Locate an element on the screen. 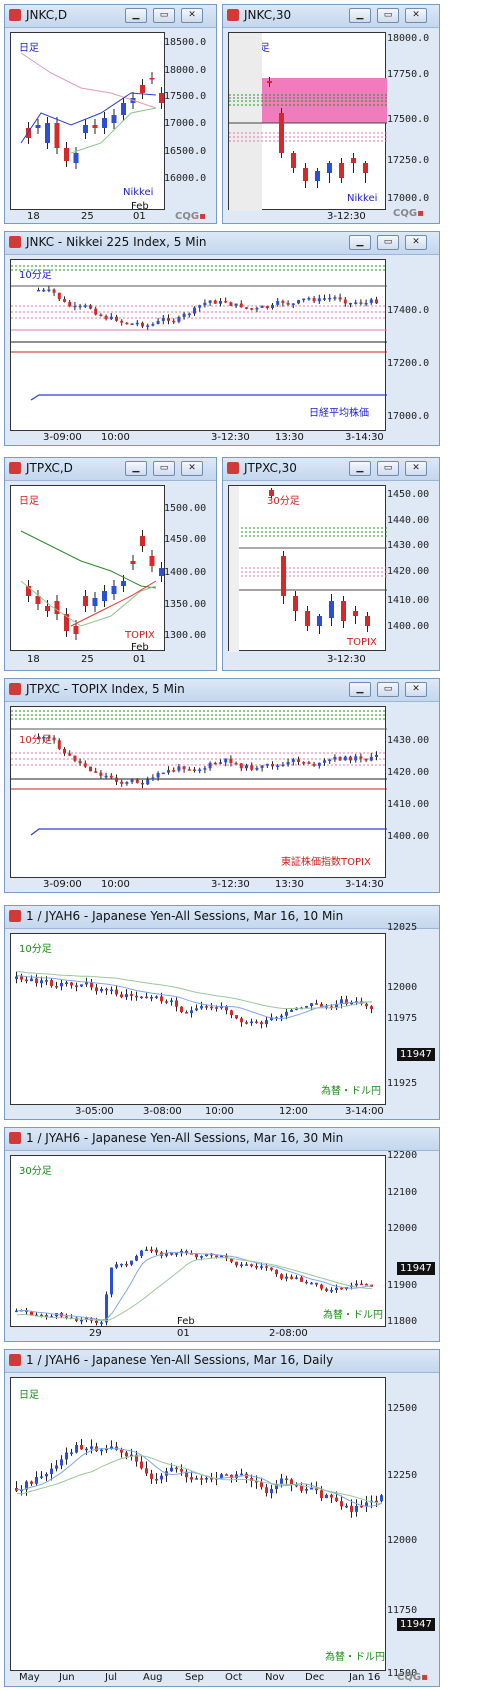 The image size is (480, 1691). x-tick-month: Feb is located at coordinates (140, 647).